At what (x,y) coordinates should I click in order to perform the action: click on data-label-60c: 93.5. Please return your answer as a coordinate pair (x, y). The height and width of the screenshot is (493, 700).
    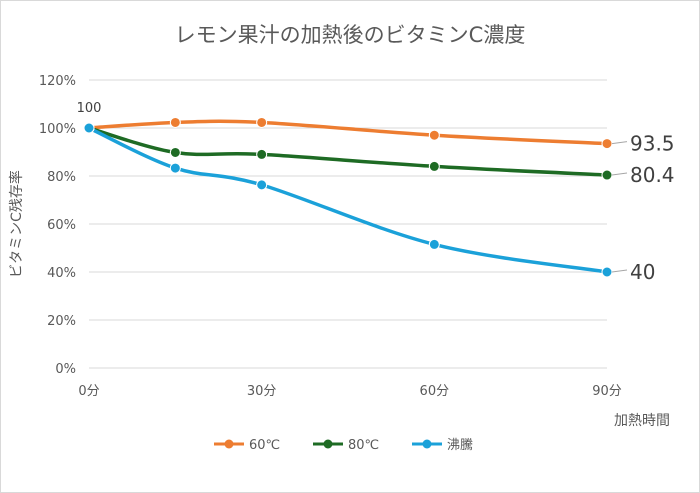
    Looking at the image, I should click on (652, 144).